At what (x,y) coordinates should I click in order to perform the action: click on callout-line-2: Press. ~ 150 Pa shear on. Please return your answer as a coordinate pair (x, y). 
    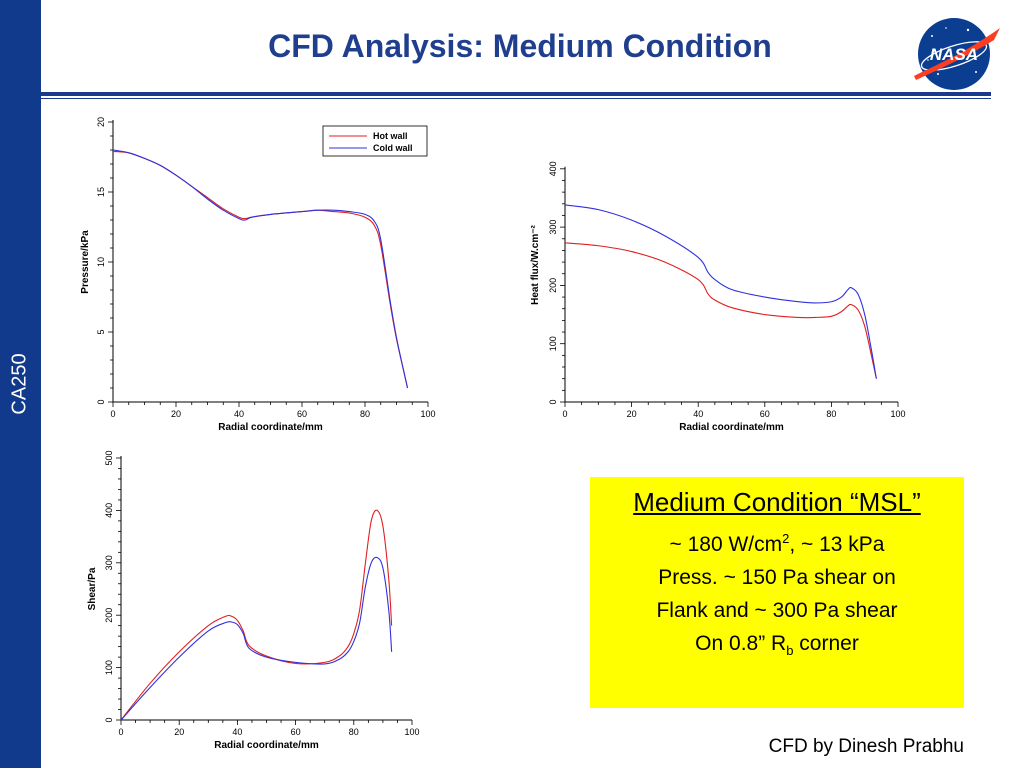
    Looking at the image, I should click on (777, 577).